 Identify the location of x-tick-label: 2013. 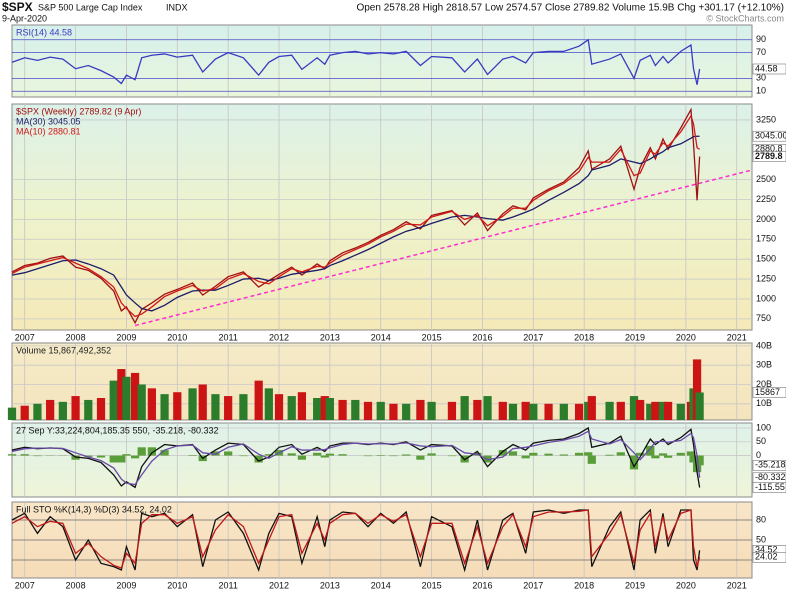
(330, 585).